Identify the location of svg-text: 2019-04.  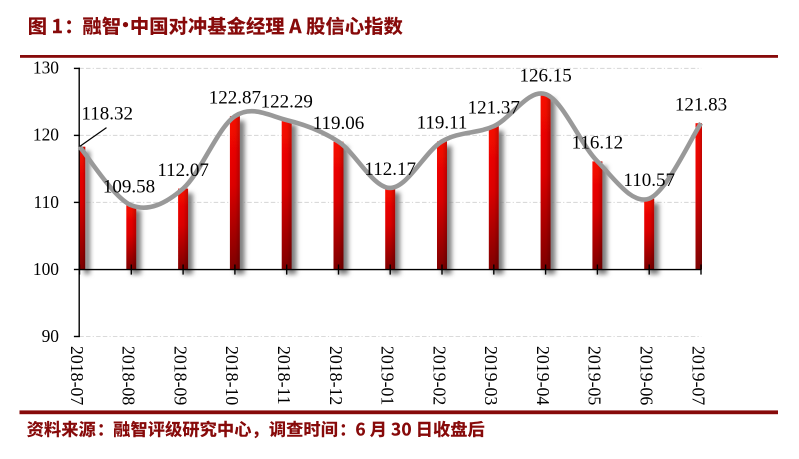
(543, 375).